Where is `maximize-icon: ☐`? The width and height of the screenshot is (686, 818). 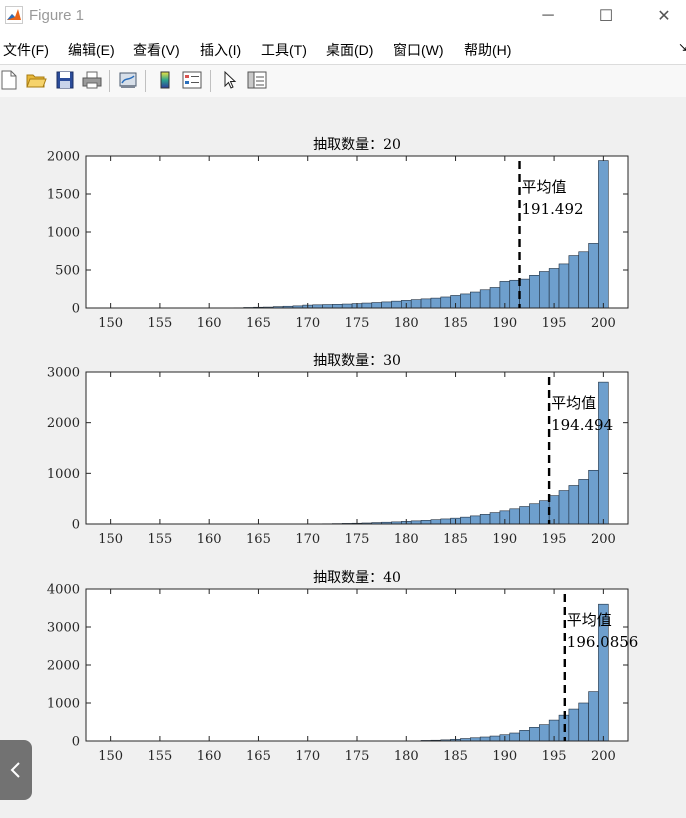
maximize-icon: ☐ is located at coordinates (606, 16).